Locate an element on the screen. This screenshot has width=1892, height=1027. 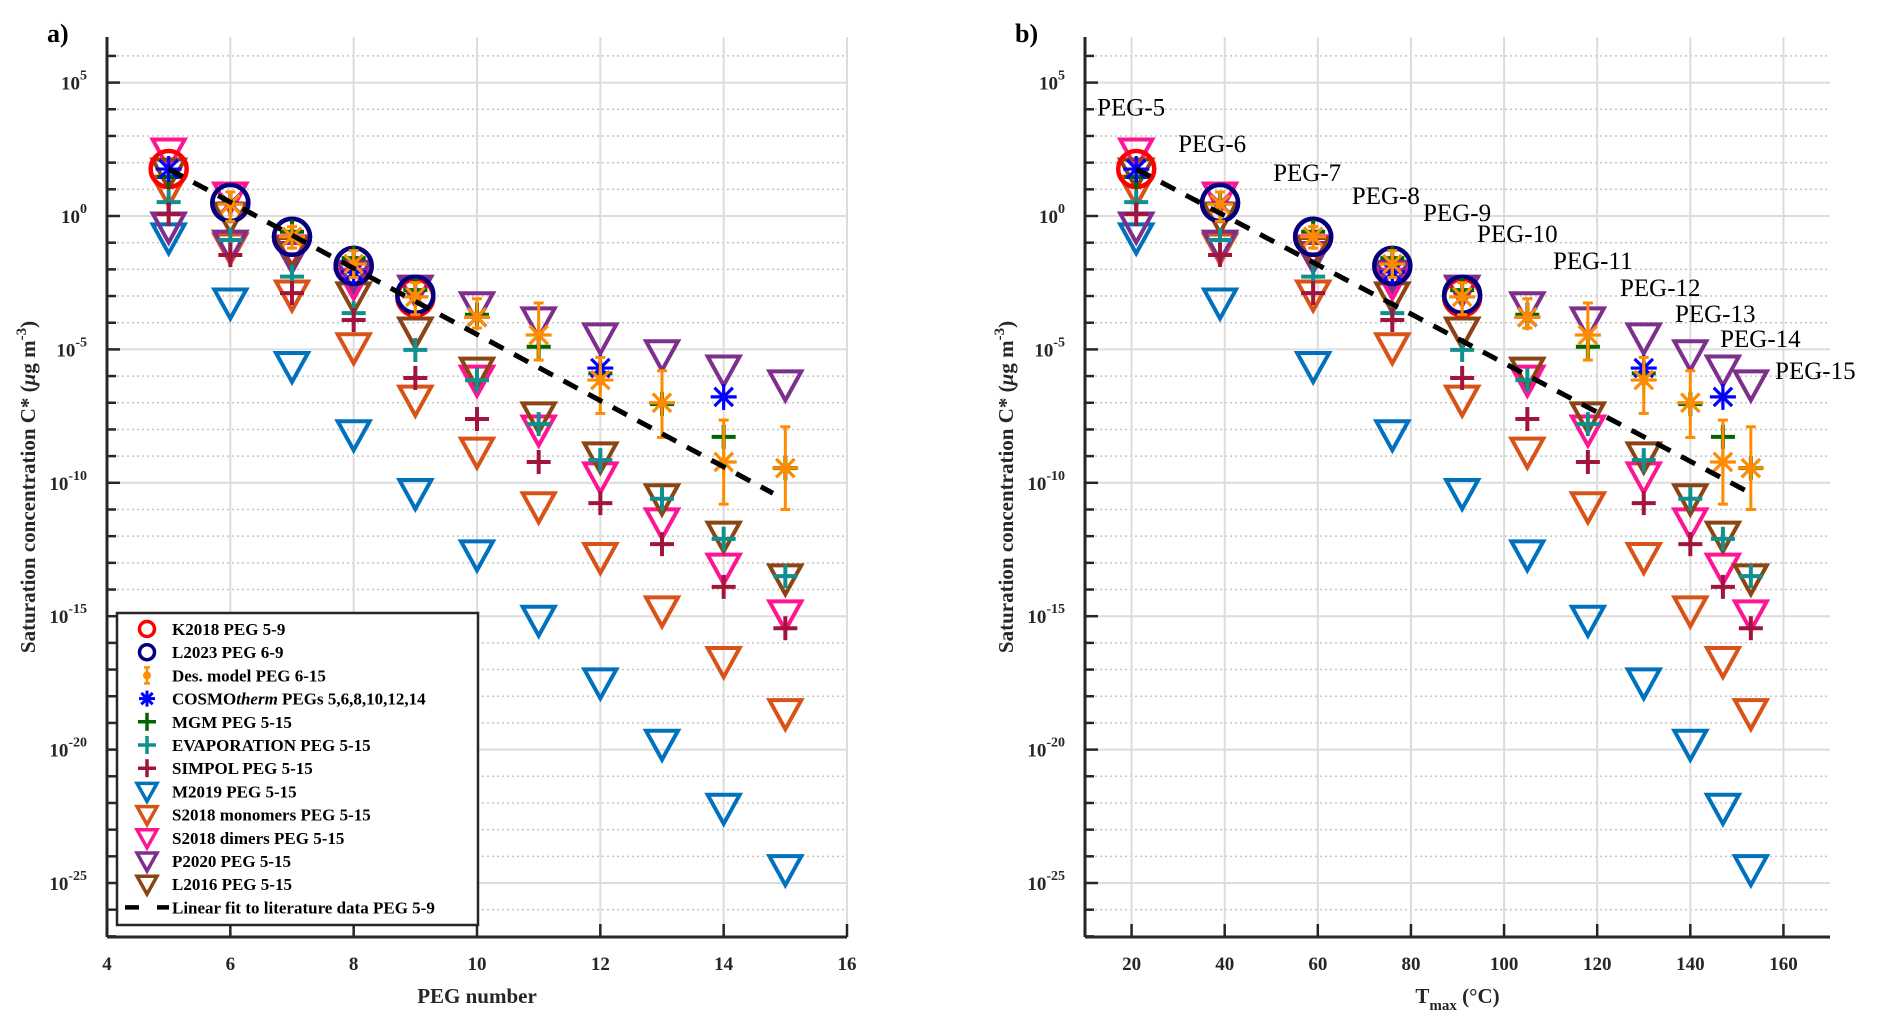
peg-annotation: PEG-9 is located at coordinates (1457, 213).